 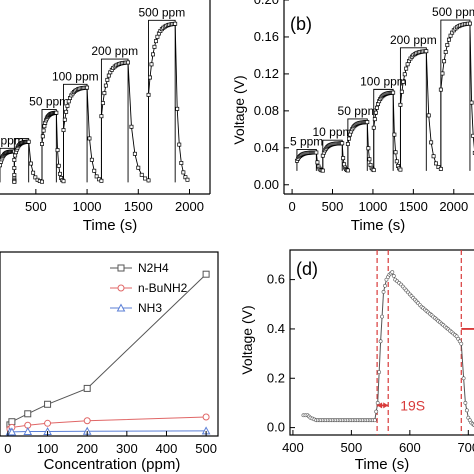 What do you see at coordinates (239, 109) in the screenshot?
I see `panel-b-ylabel: Voltage (V)` at bounding box center [239, 109].